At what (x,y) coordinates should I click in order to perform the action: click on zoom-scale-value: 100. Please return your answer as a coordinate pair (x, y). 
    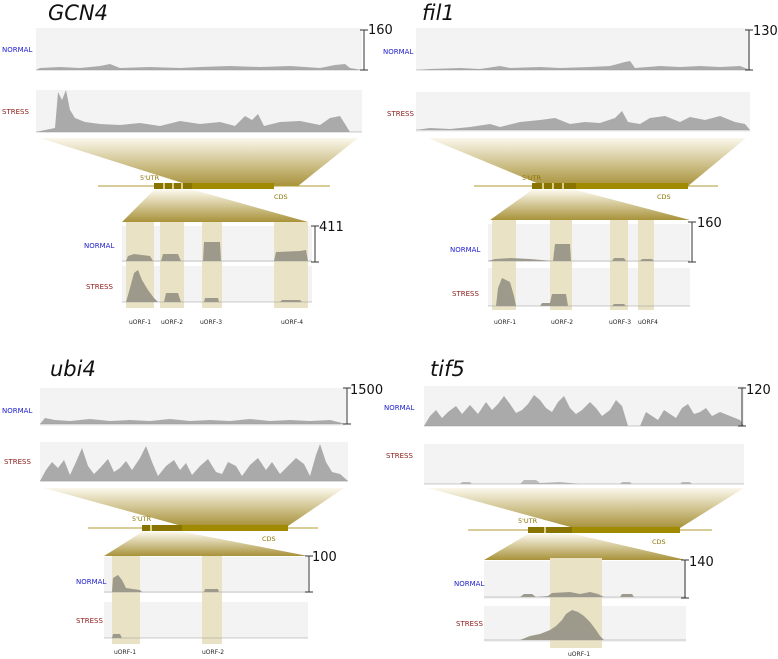
    Looking at the image, I should click on (324, 557).